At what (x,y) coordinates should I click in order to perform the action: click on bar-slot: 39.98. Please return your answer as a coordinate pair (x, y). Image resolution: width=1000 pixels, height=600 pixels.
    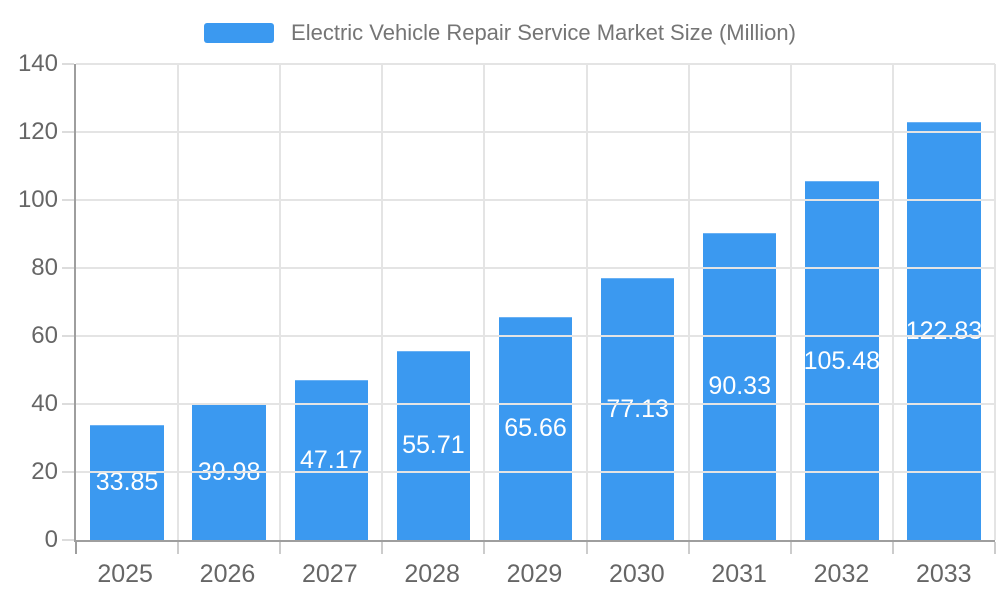
    Looking at the image, I should click on (229, 302).